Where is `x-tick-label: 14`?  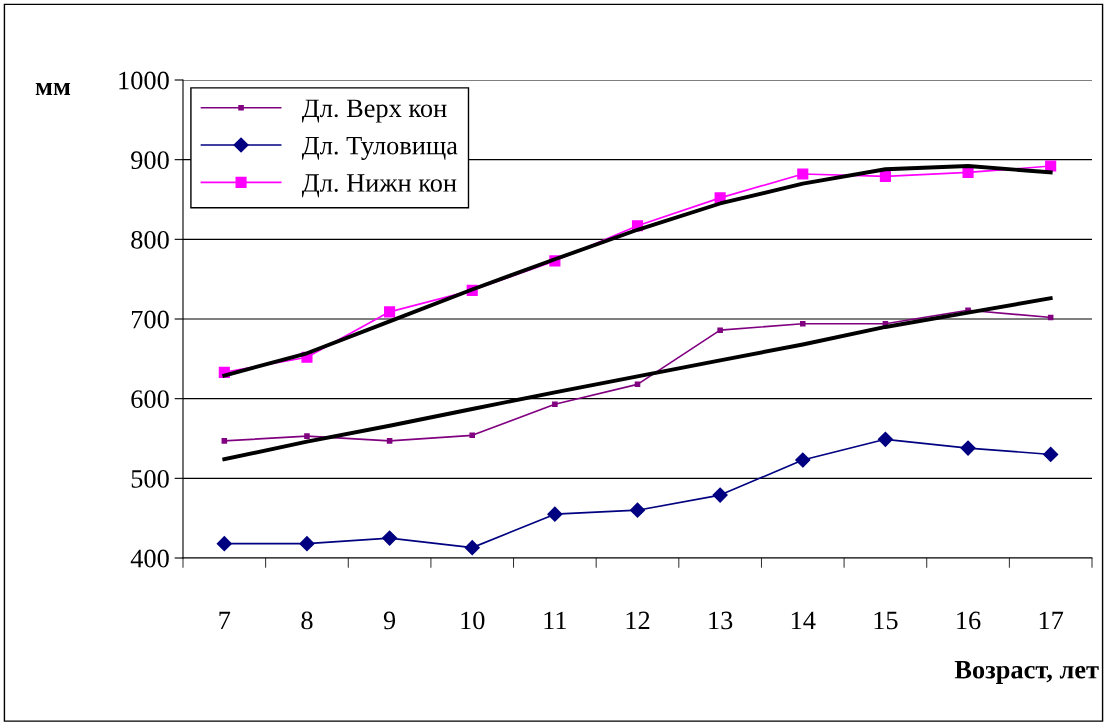 x-tick-label: 14 is located at coordinates (803, 620).